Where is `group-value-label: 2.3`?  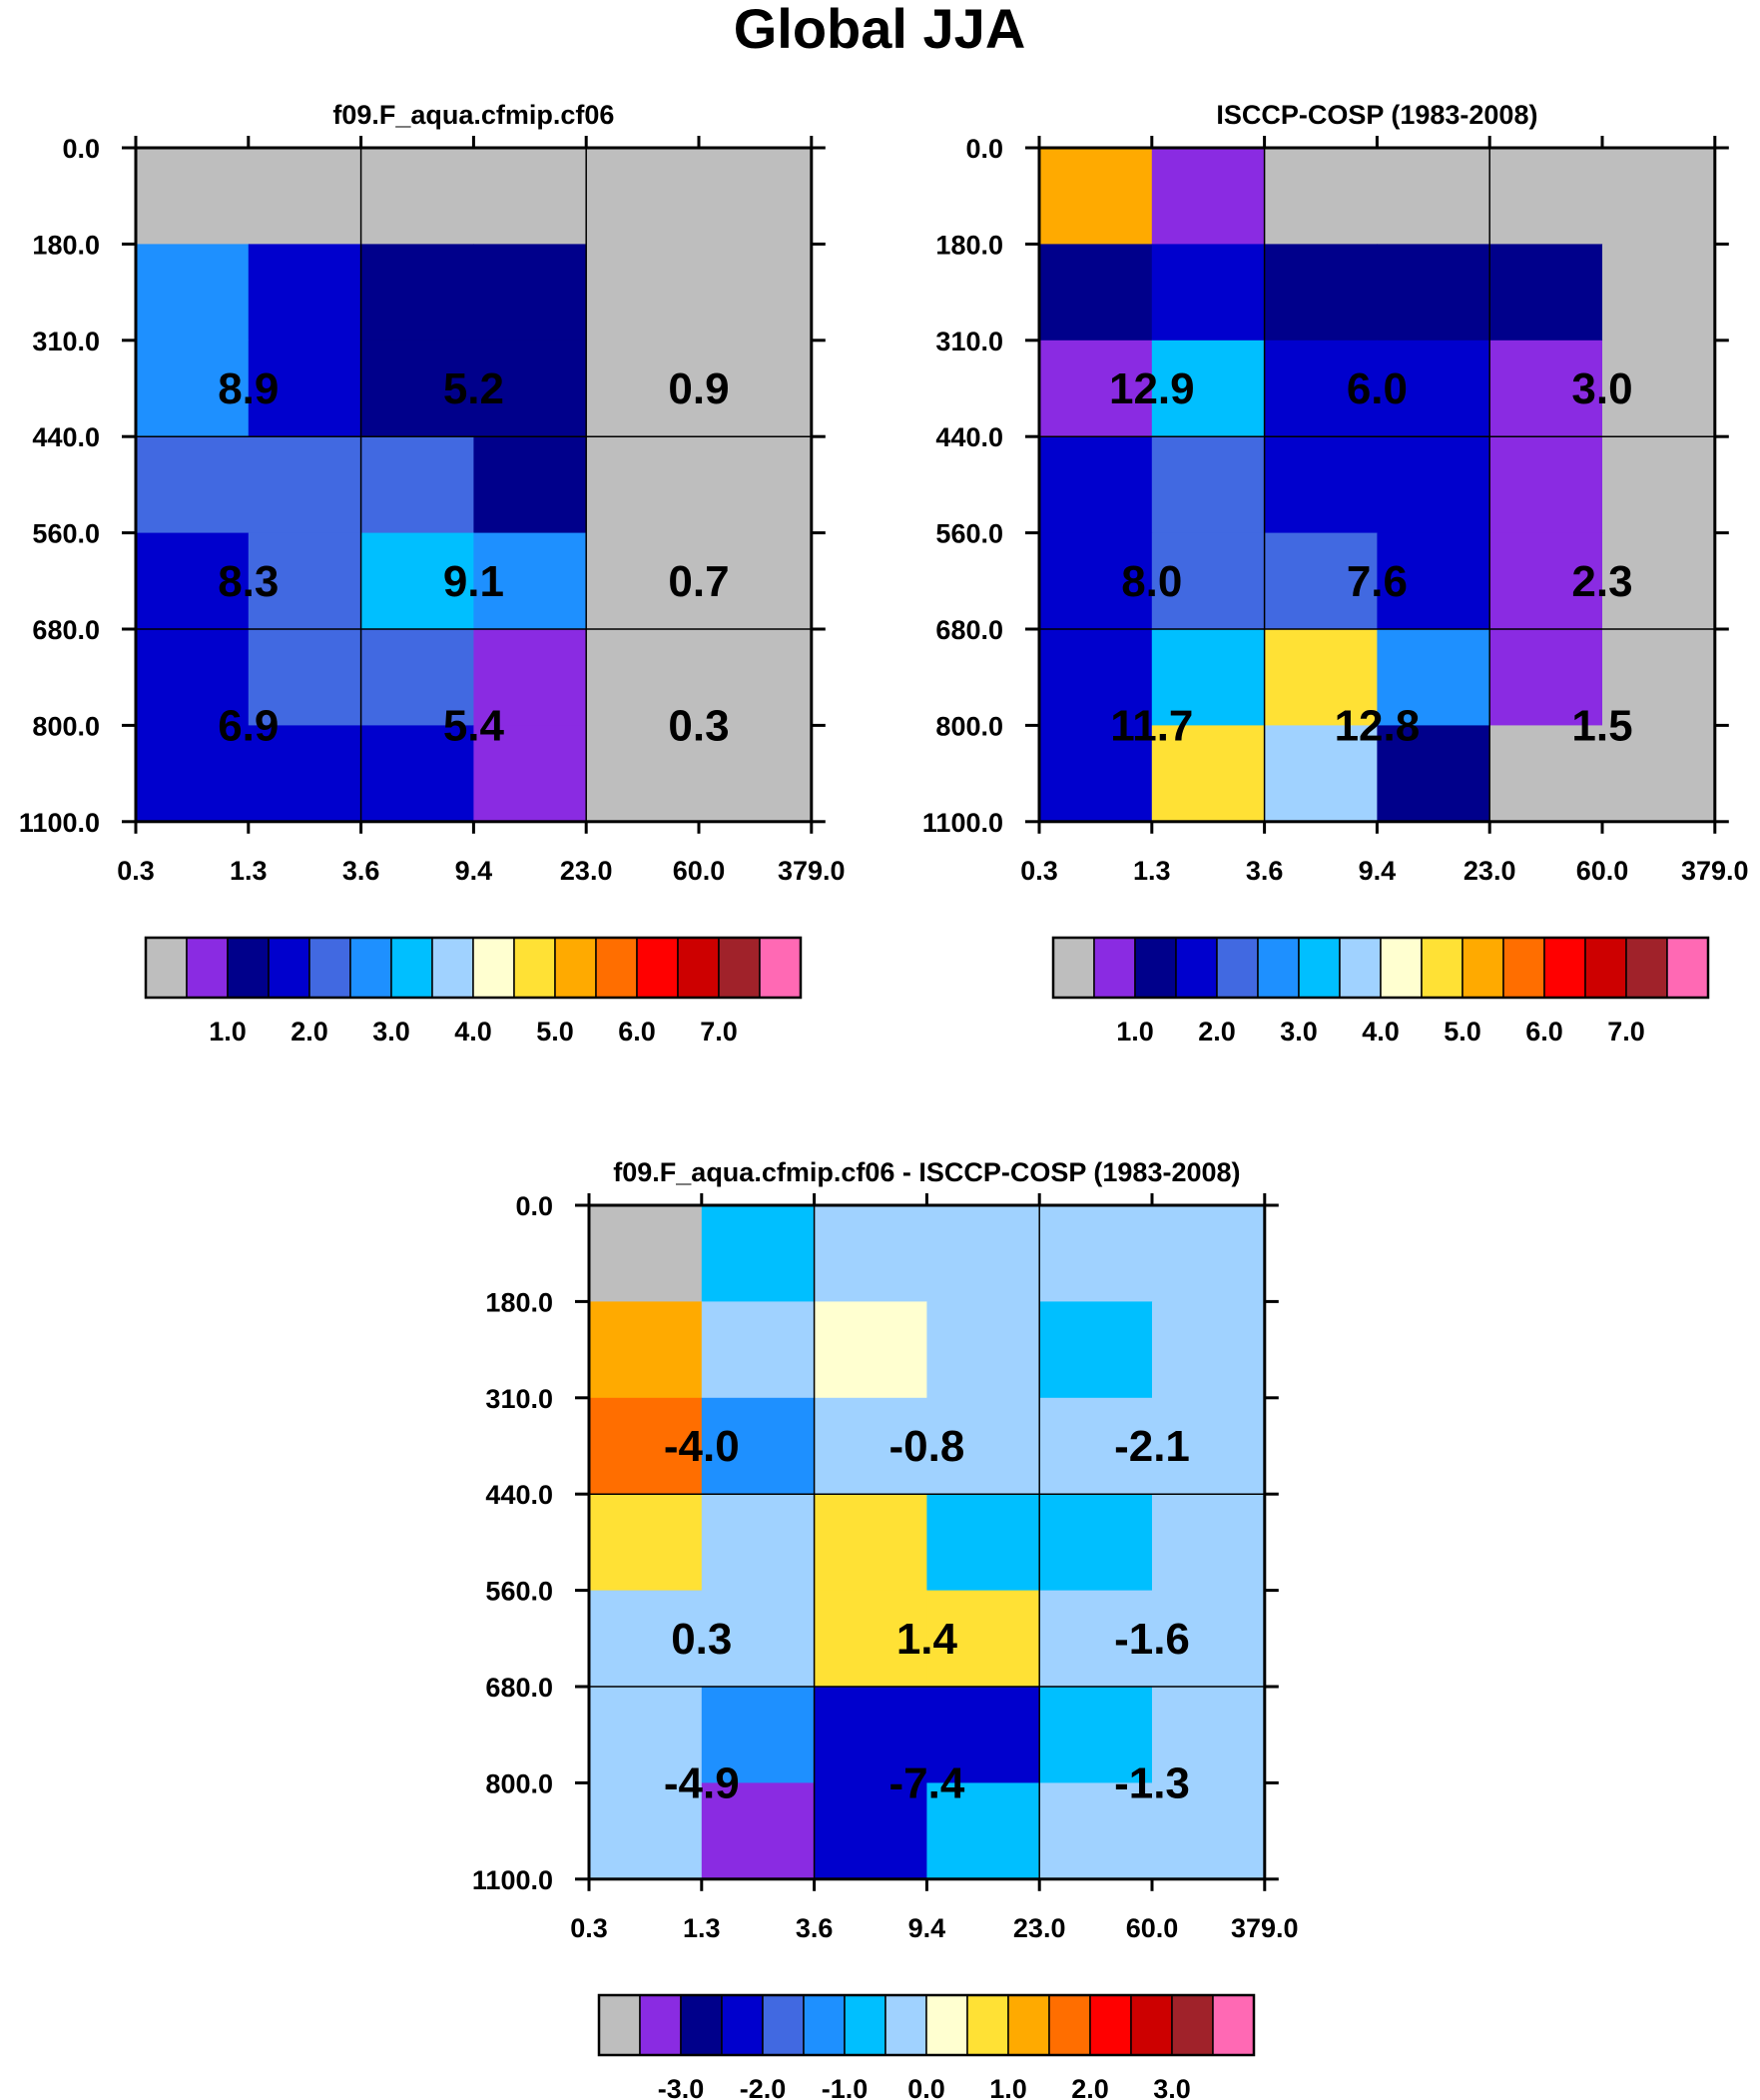 group-value-label: 2.3 is located at coordinates (1601, 581).